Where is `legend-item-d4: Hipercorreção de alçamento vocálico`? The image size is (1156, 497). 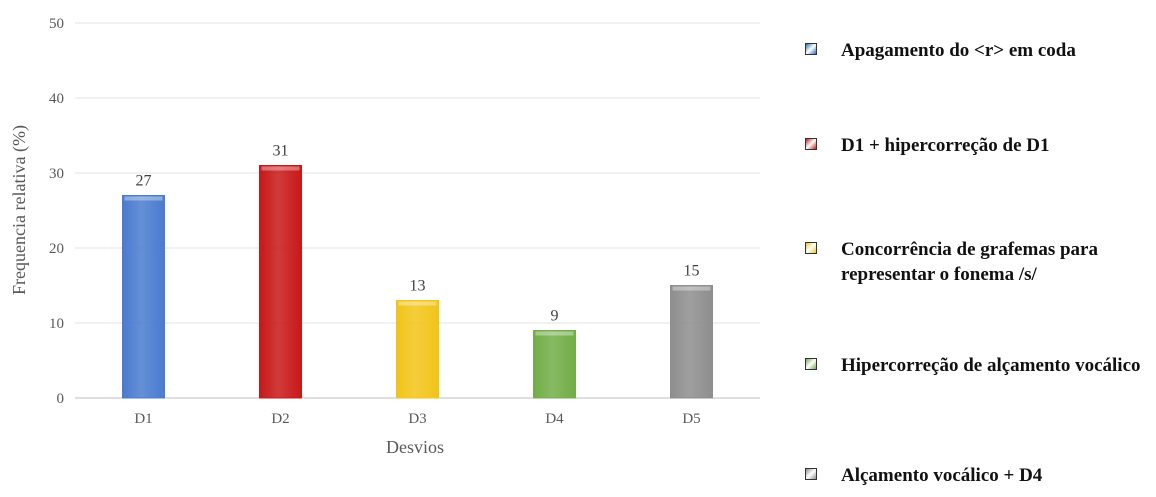 legend-item-d4: Hipercorreção de alçamento vocálico is located at coordinates (973, 365).